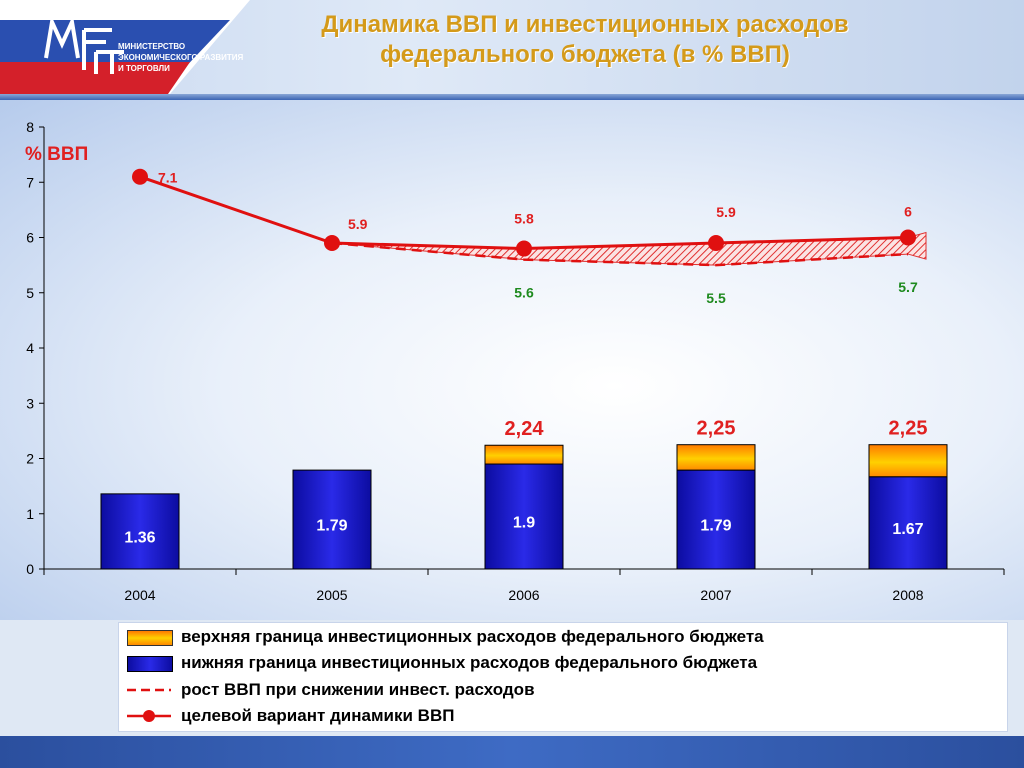 This screenshot has height=768, width=1024. What do you see at coordinates (168, 178) in the screenshot?
I see `gdp-target-label: 7.1` at bounding box center [168, 178].